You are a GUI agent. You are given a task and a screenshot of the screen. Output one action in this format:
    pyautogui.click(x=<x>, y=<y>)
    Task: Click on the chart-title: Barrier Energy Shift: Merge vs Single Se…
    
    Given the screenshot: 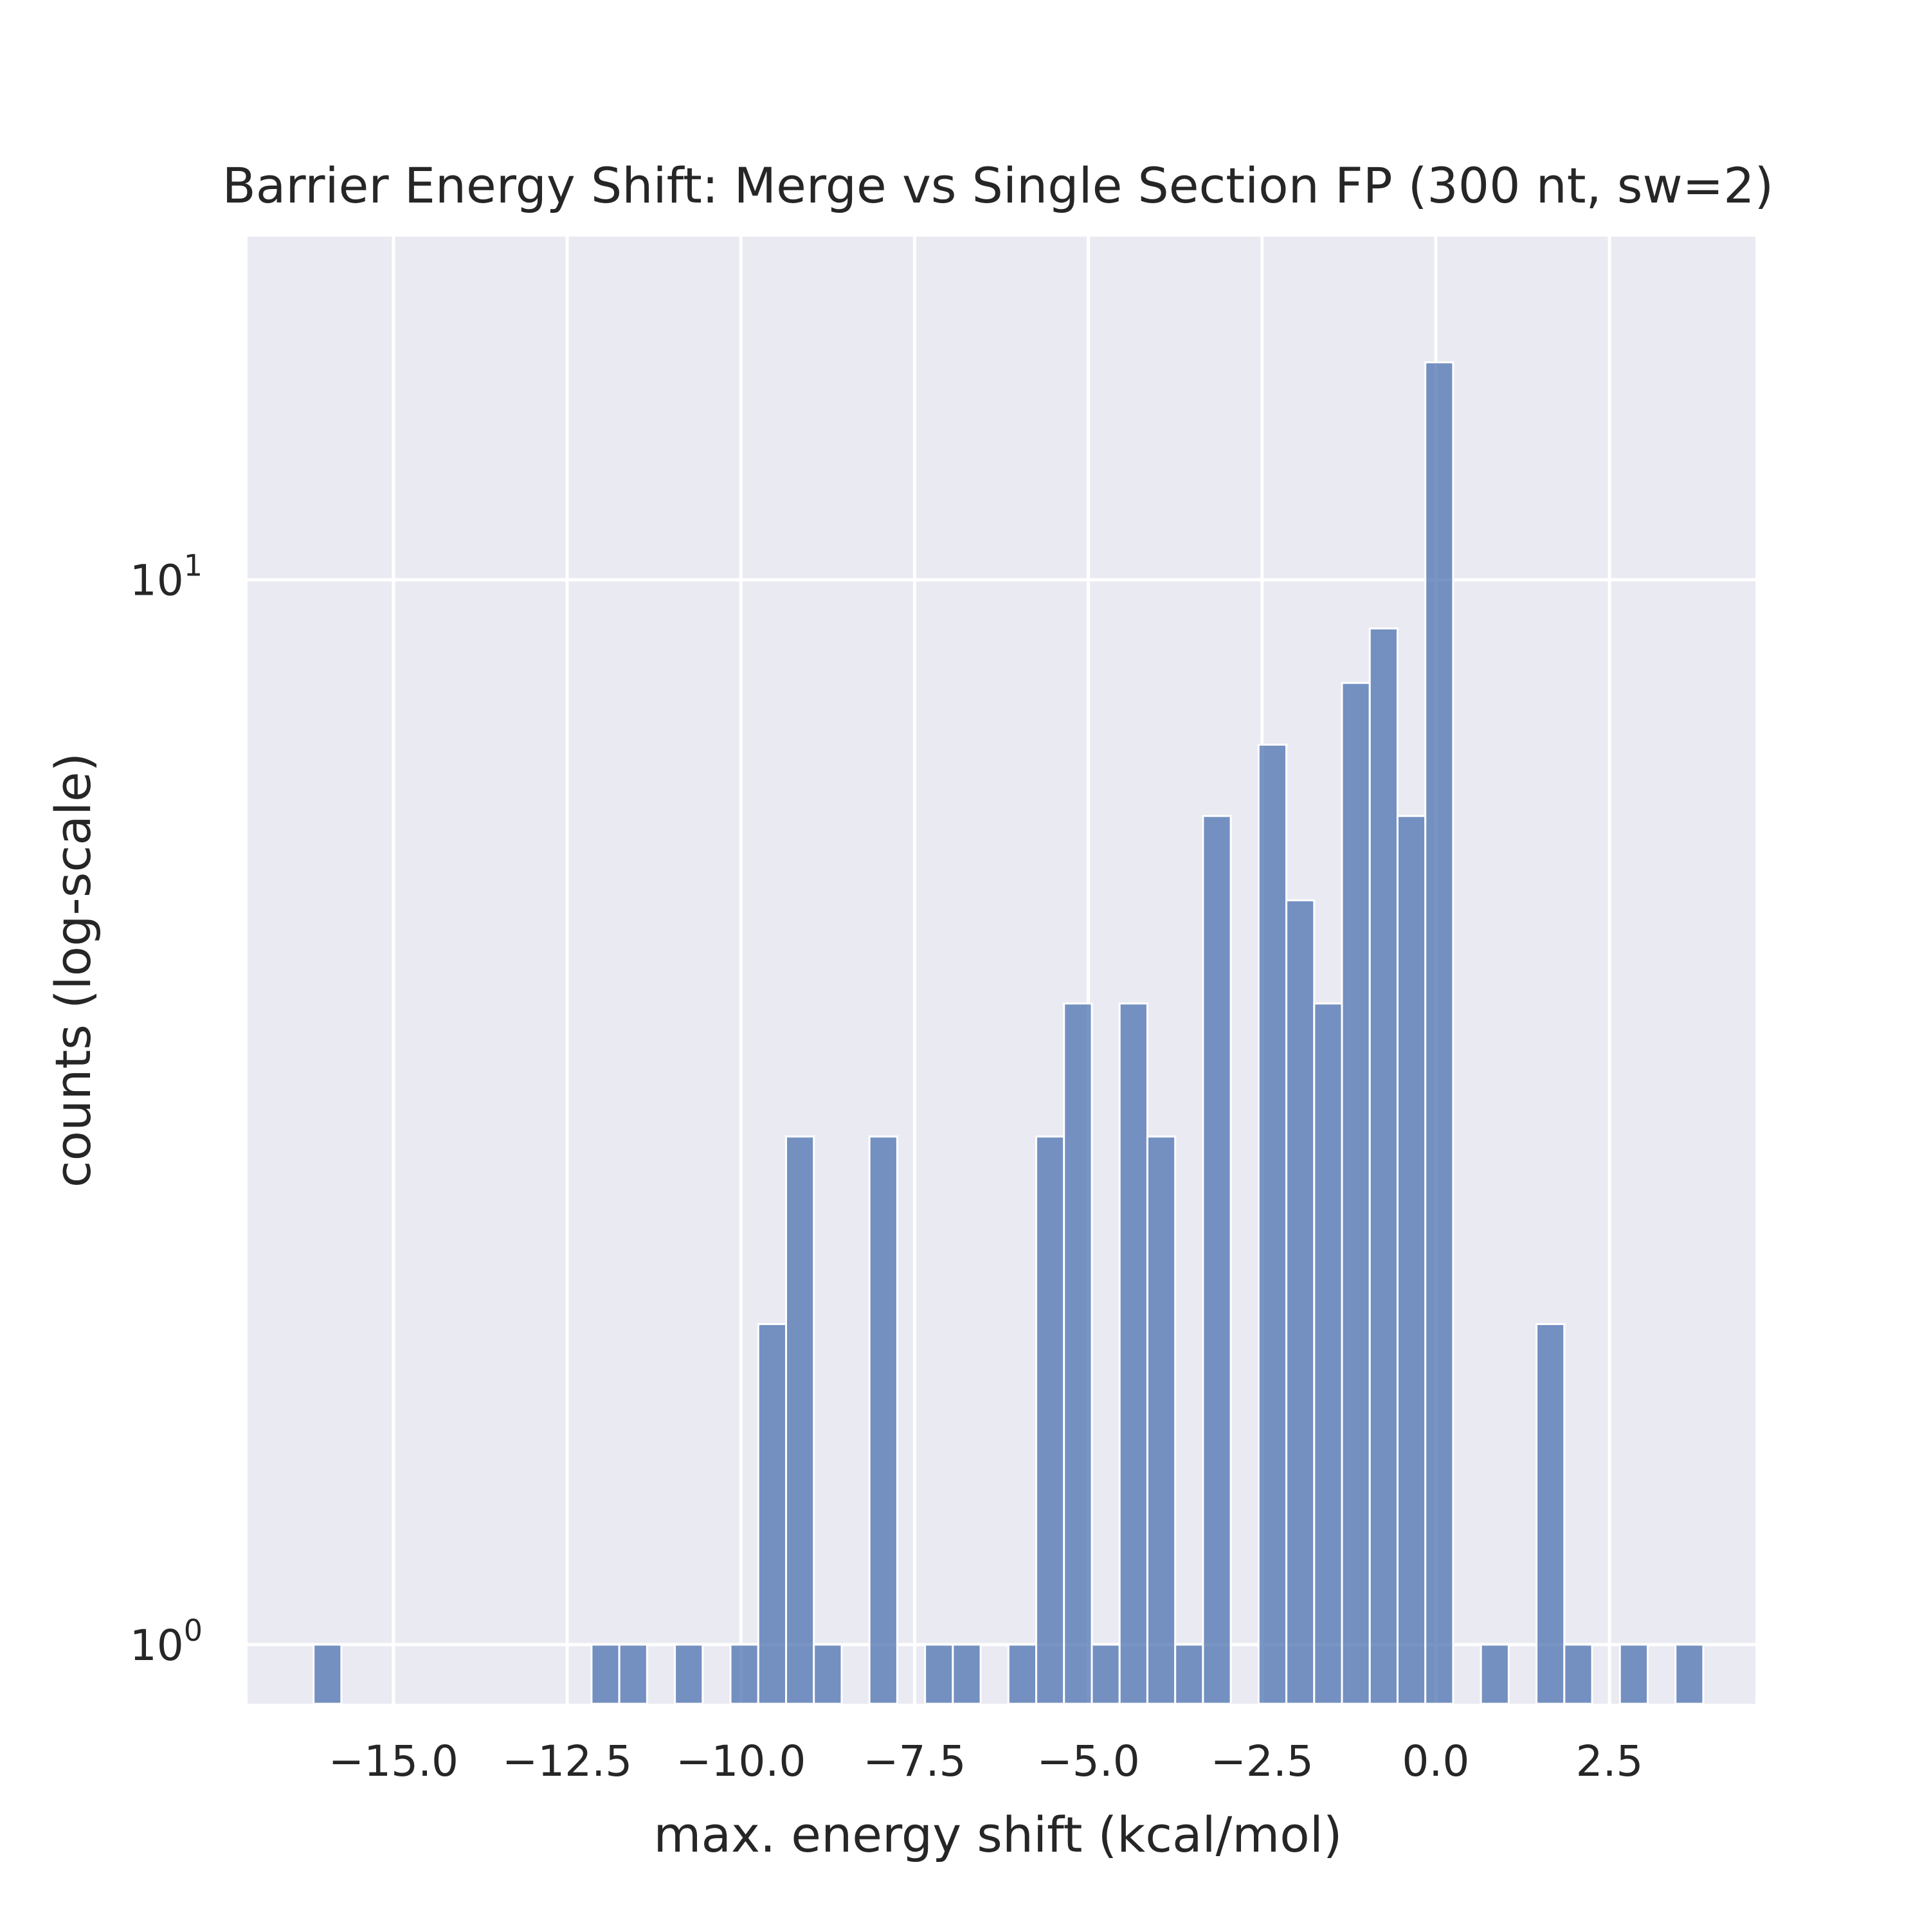 What is the action you would take?
    pyautogui.click(x=998, y=185)
    